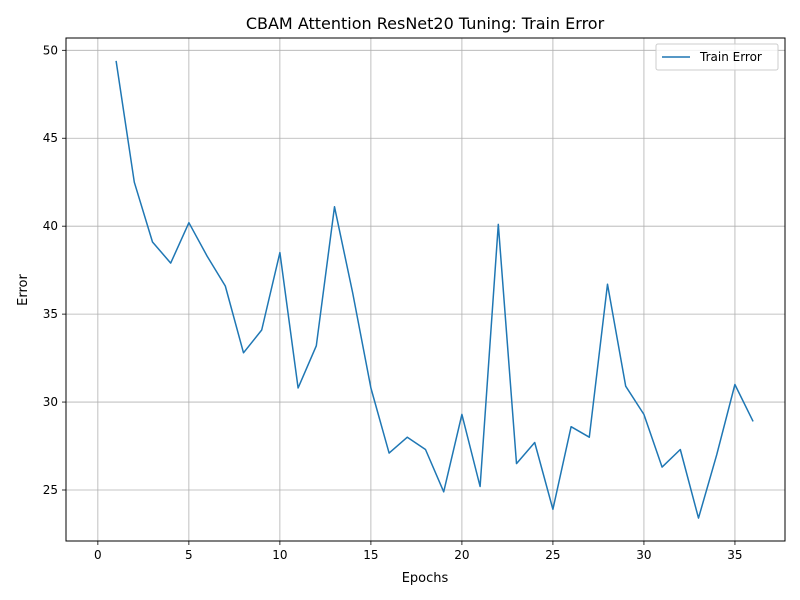 The height and width of the screenshot is (600, 800). Describe the element at coordinates (279, 555) in the screenshot. I see `x-tick-label: 10` at that location.